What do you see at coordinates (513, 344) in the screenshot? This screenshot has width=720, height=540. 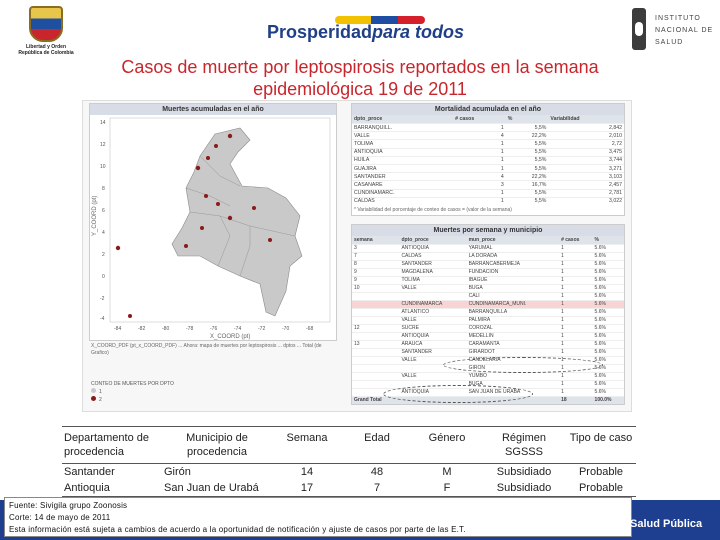 I see `table2-cell: CARAMANTA` at bounding box center [513, 344].